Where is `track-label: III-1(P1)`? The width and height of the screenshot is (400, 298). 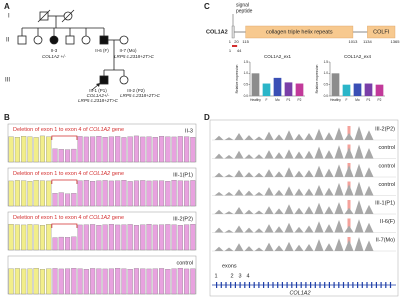
track-label: III-1(P1) is located at coordinates (385, 203).